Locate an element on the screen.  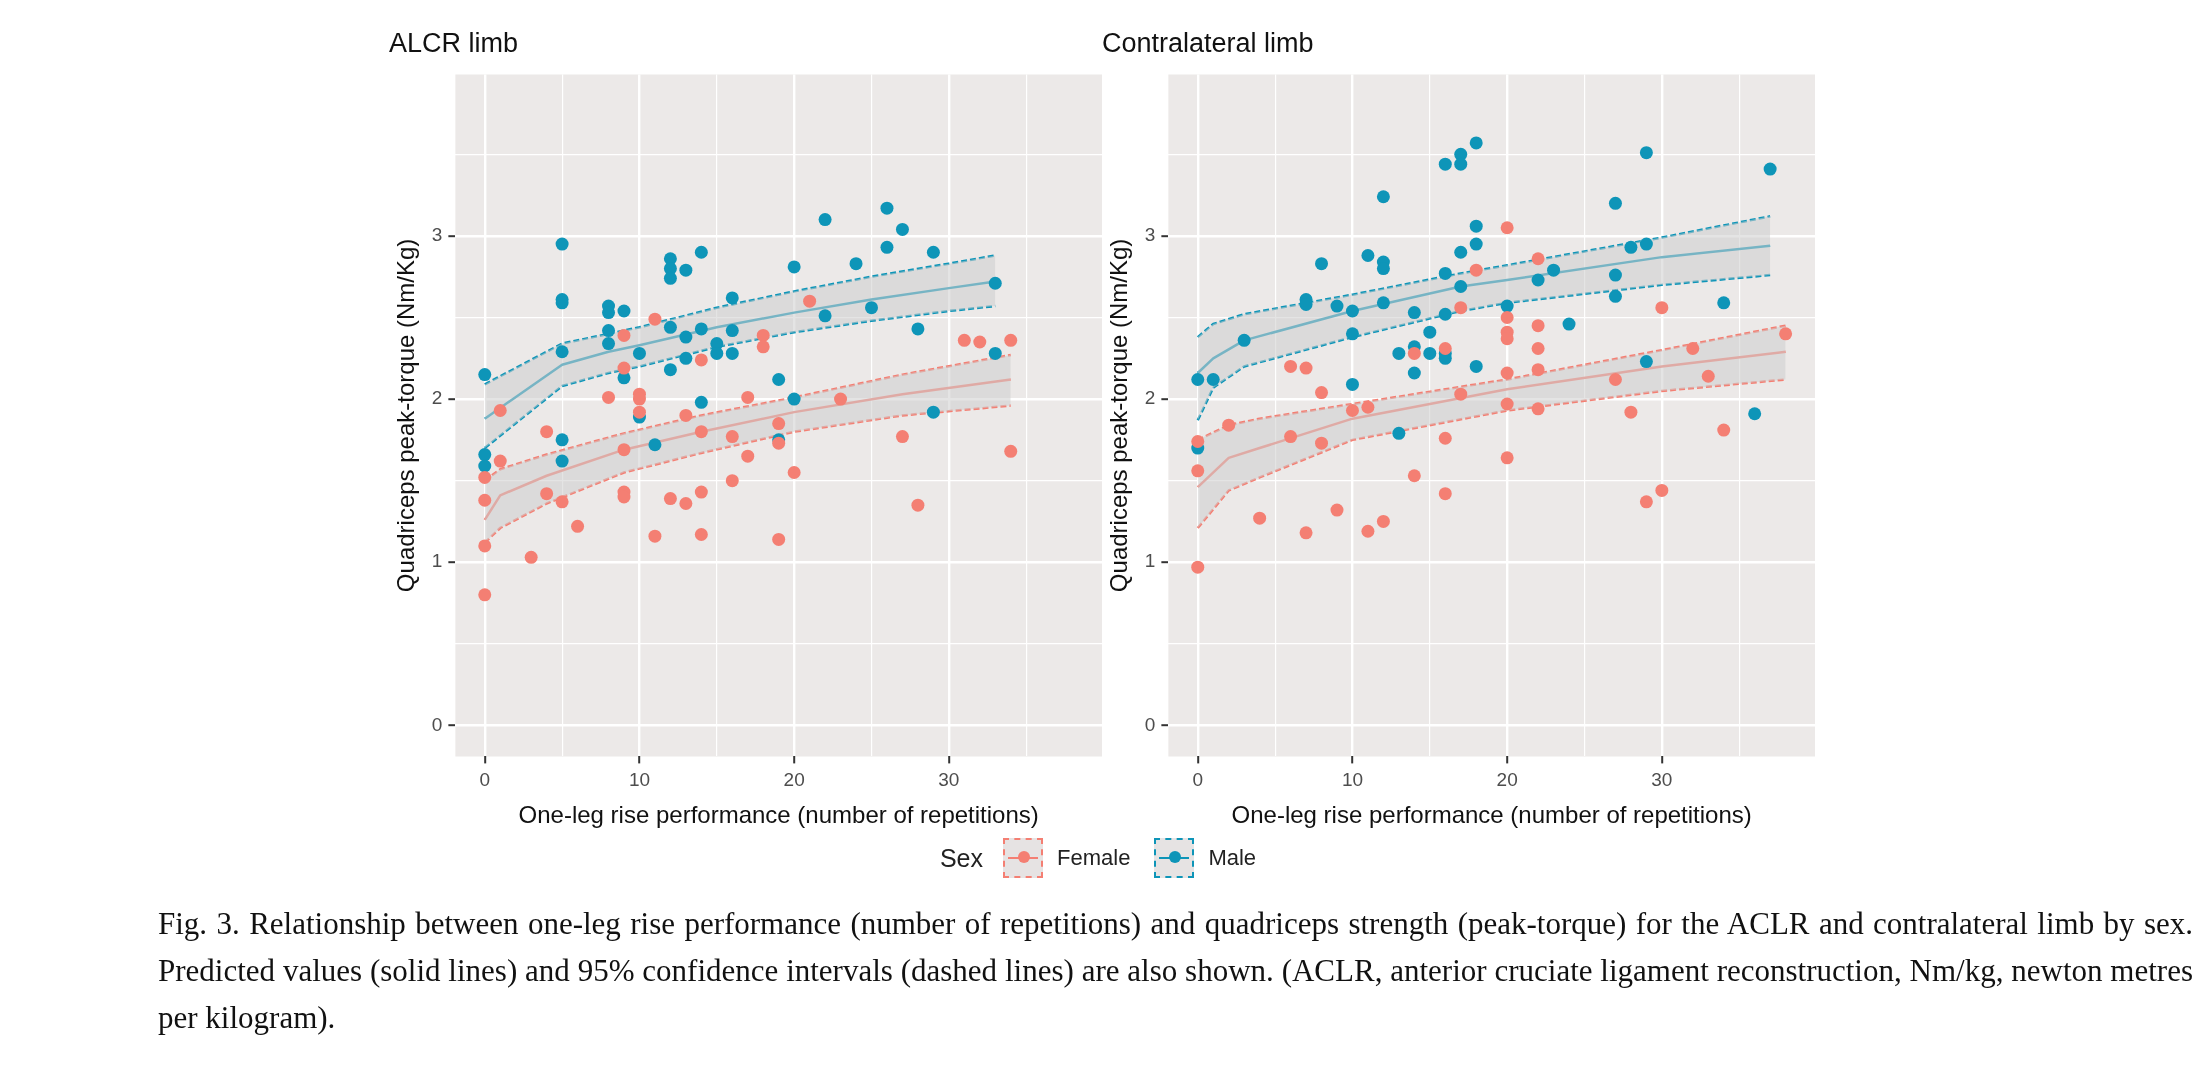
x-tick-label: 10 is located at coordinates (639, 780).